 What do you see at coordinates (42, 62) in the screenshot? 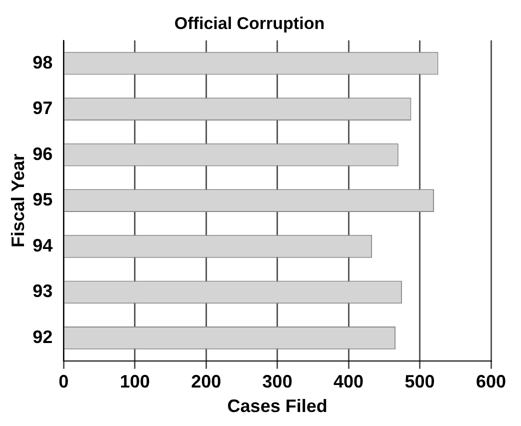
I see `y-tick-label: 98` at bounding box center [42, 62].